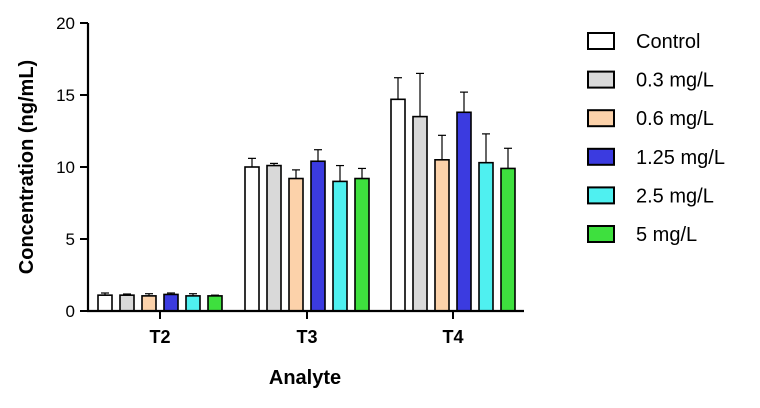 Image resolution: width=760 pixels, height=408 pixels. I want to click on y-axis-title: Concentration (ng/mL), so click(27, 167).